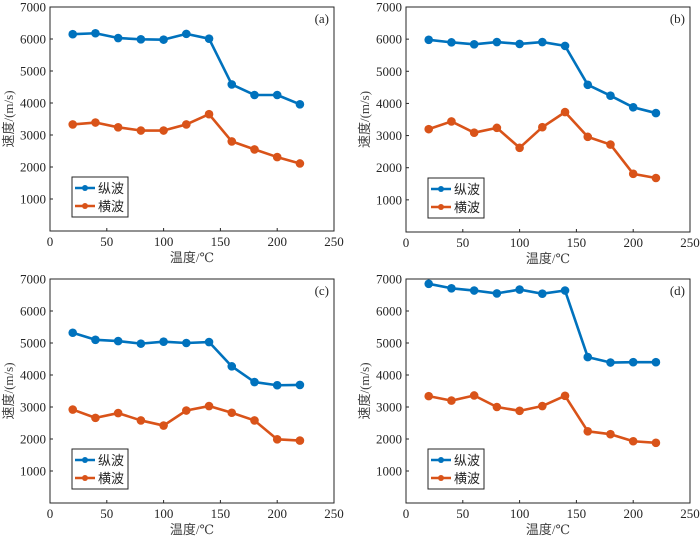  Describe the element at coordinates (8, 390) in the screenshot. I see `y-axis-label: 速度/(m/s)` at that location.